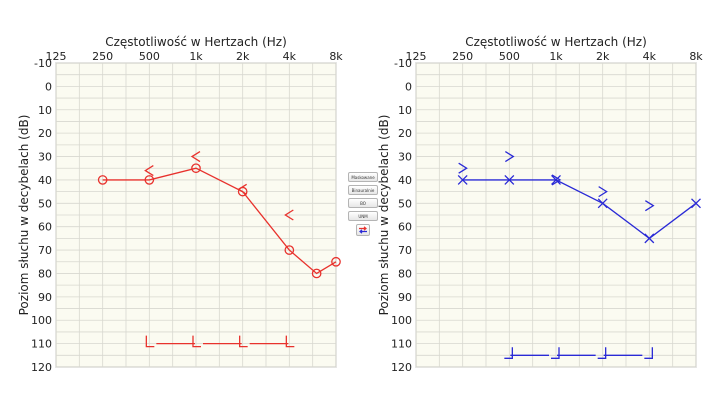  What do you see at coordinates (363, 216) in the screenshot?
I see `unm-button: UNM` at bounding box center [363, 216].